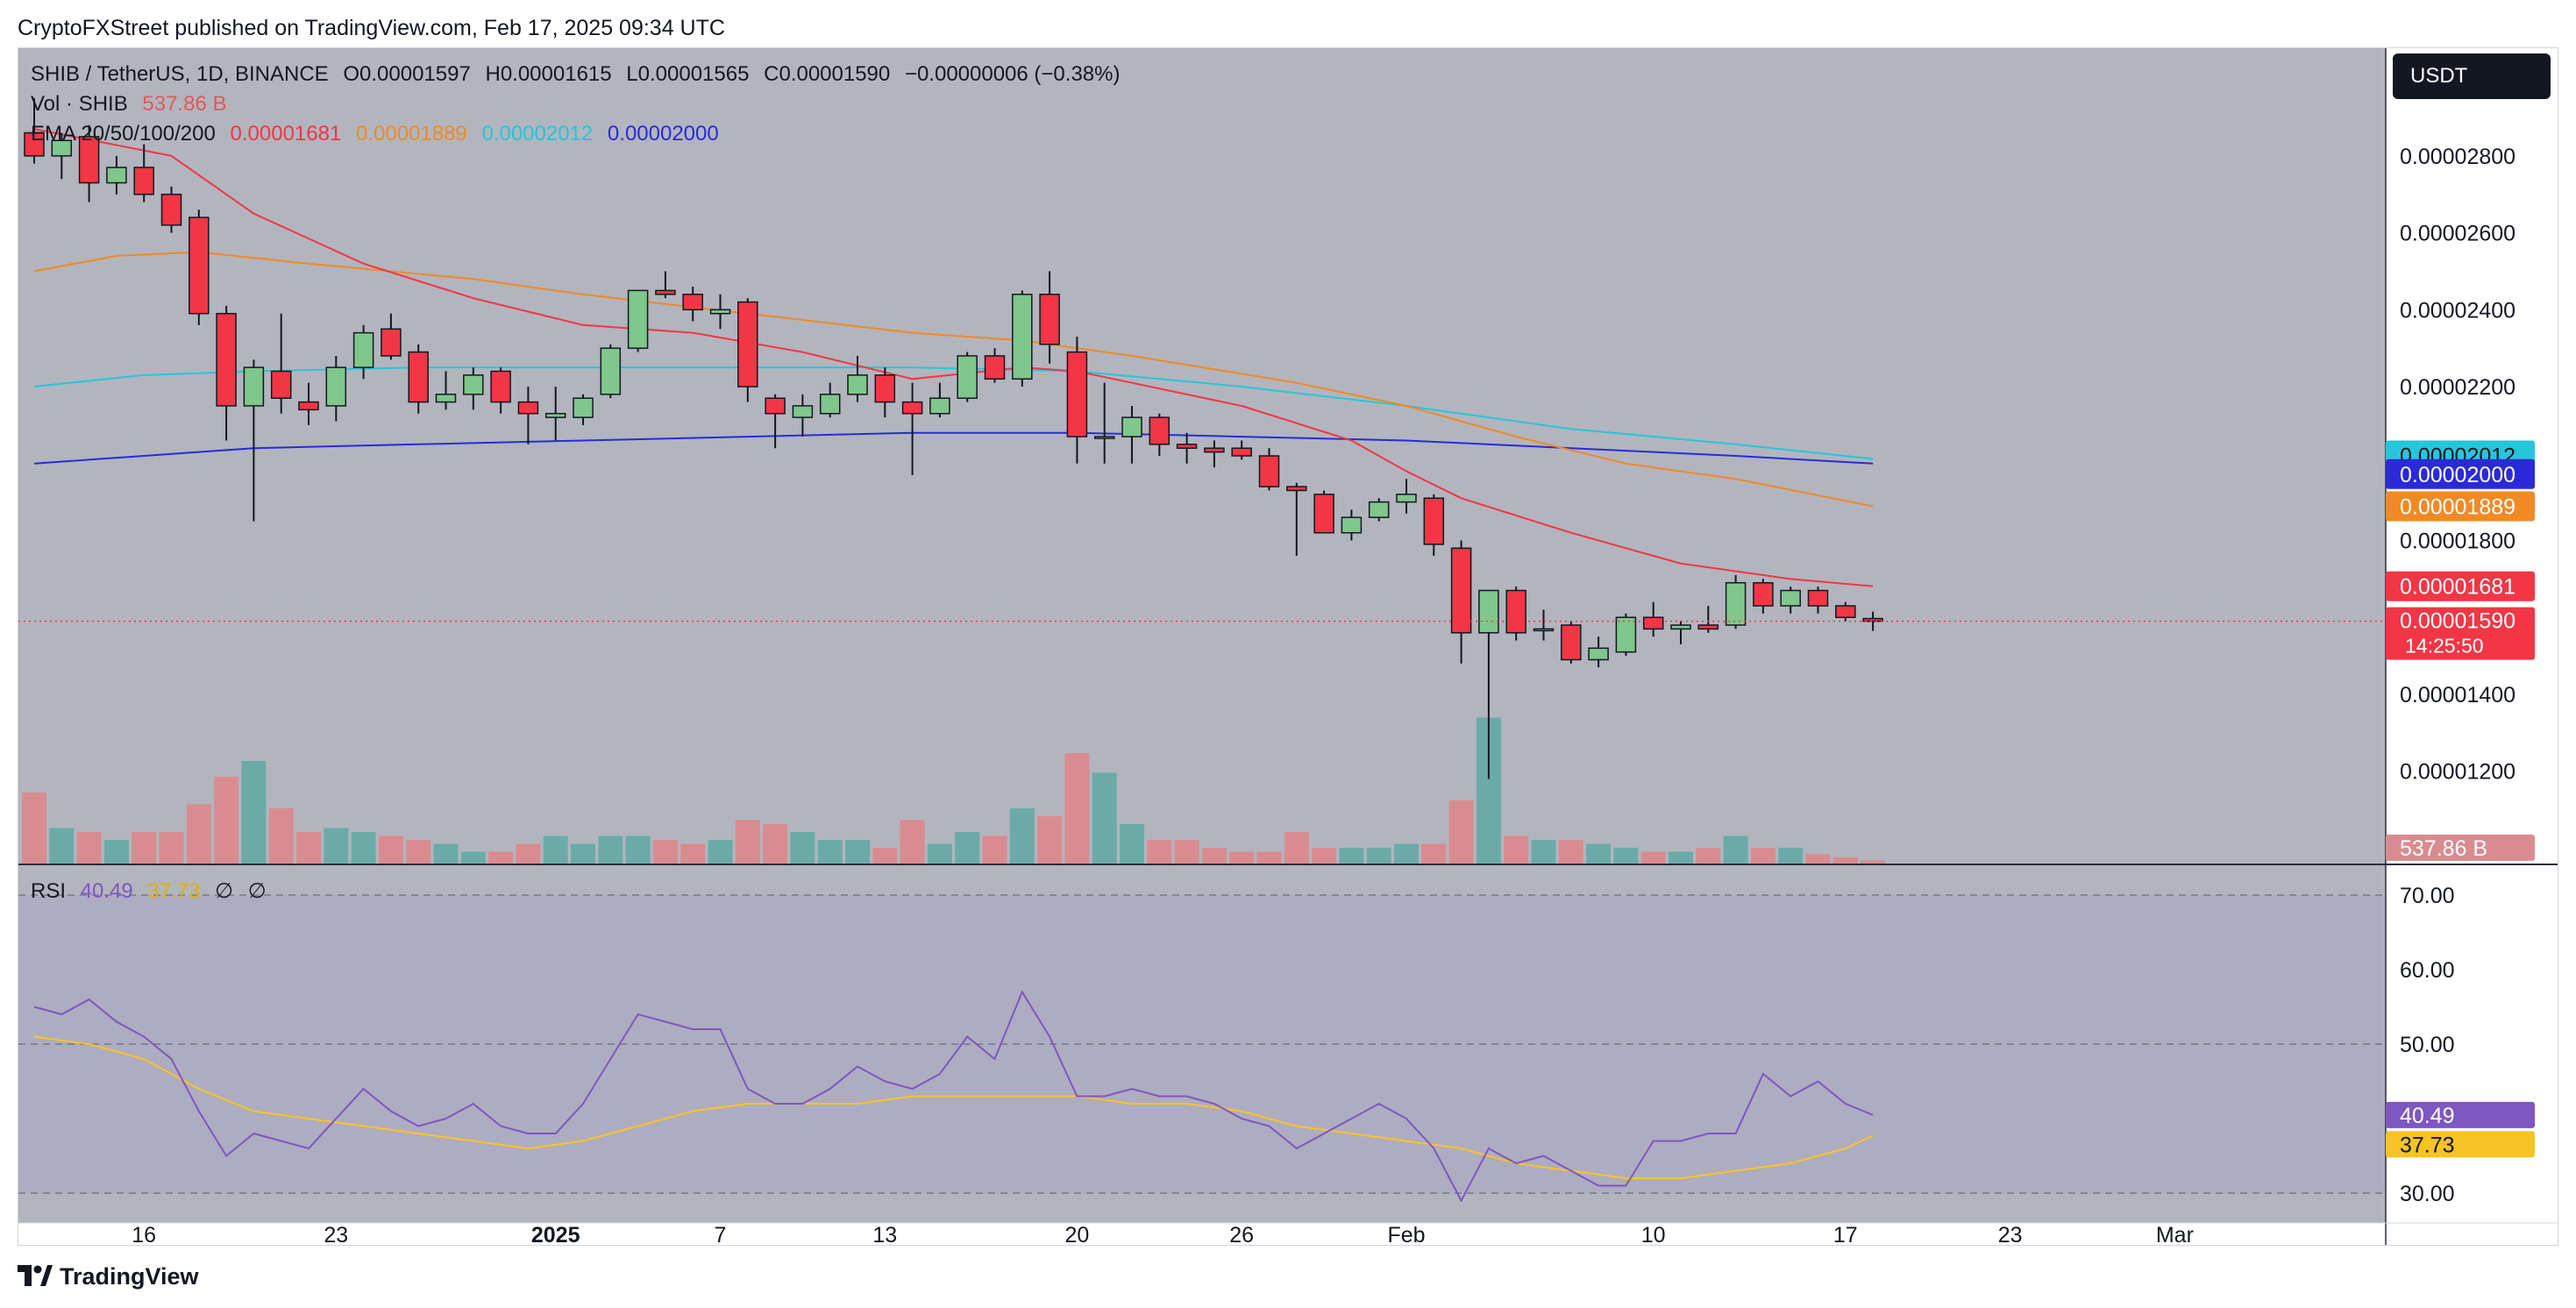  Describe the element at coordinates (108, 1276) in the screenshot. I see `tradingview-footer: TradingView` at that location.